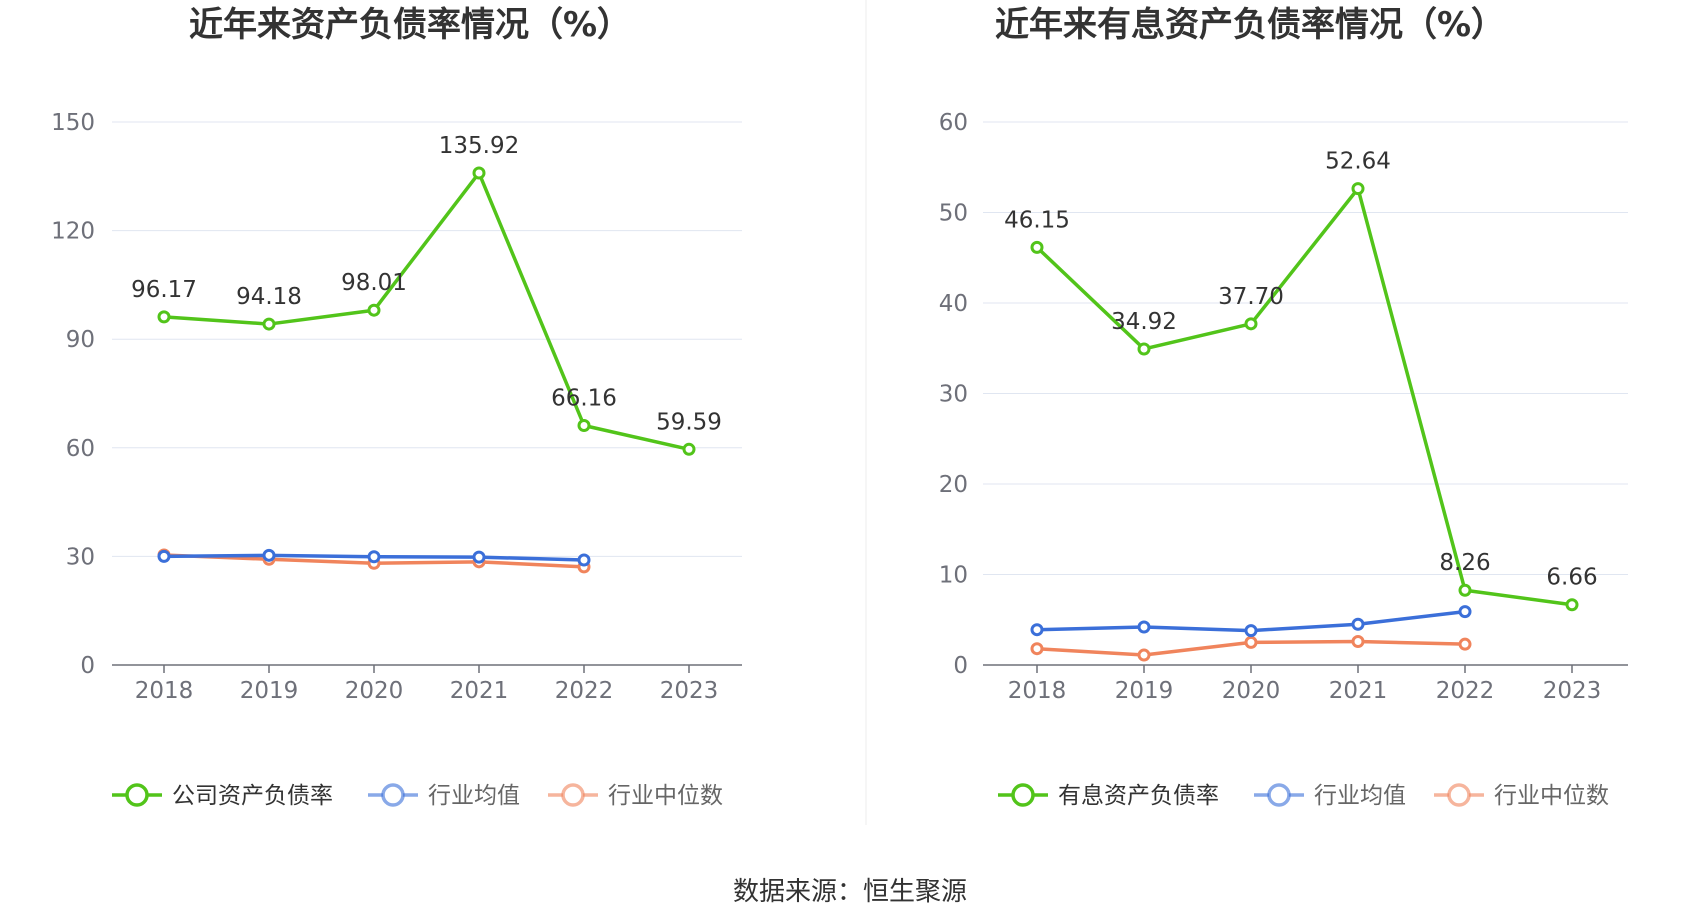  I want to click on data-label: 52.64, so click(1358, 162).